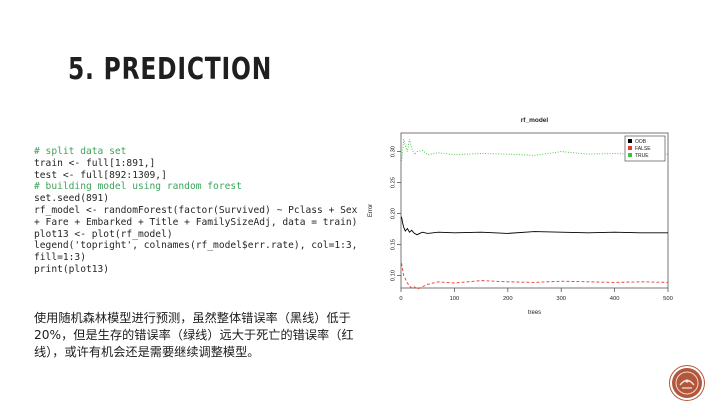  Describe the element at coordinates (534, 226) in the screenshot. I see `series-line-oob` at that location.